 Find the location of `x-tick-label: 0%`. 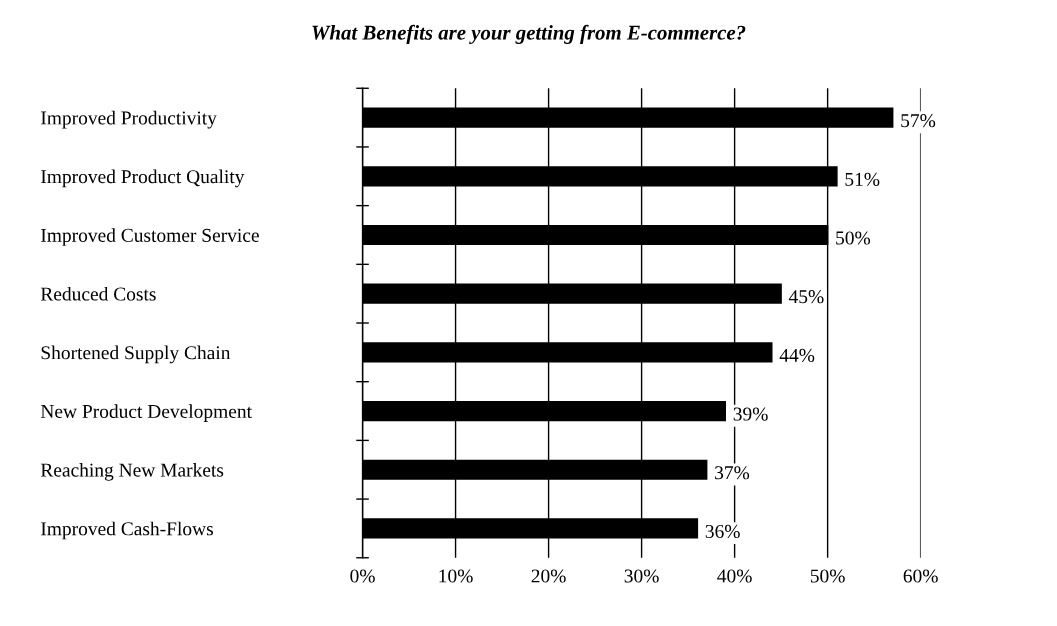

x-tick-label: 0% is located at coordinates (362, 576).